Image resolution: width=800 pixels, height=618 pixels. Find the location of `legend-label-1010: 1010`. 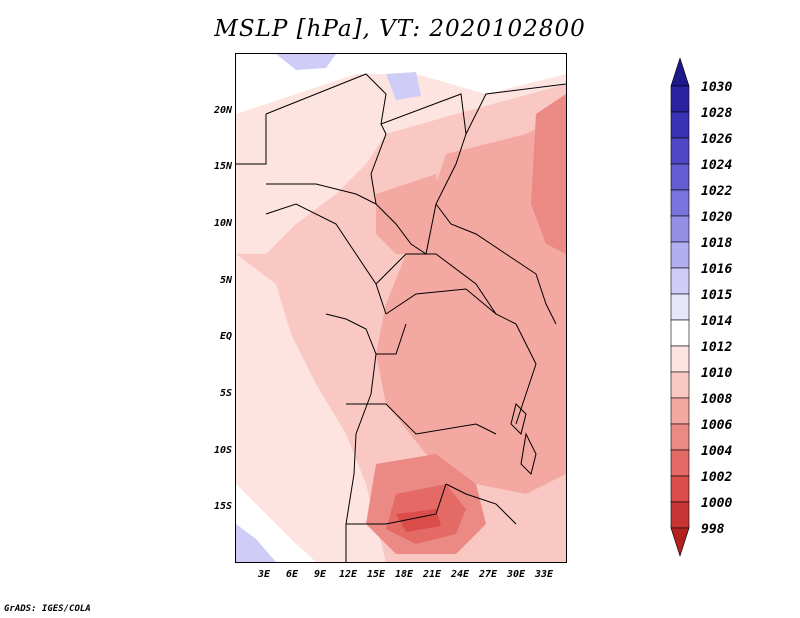

legend-label-1010: 1010 is located at coordinates (717, 373).